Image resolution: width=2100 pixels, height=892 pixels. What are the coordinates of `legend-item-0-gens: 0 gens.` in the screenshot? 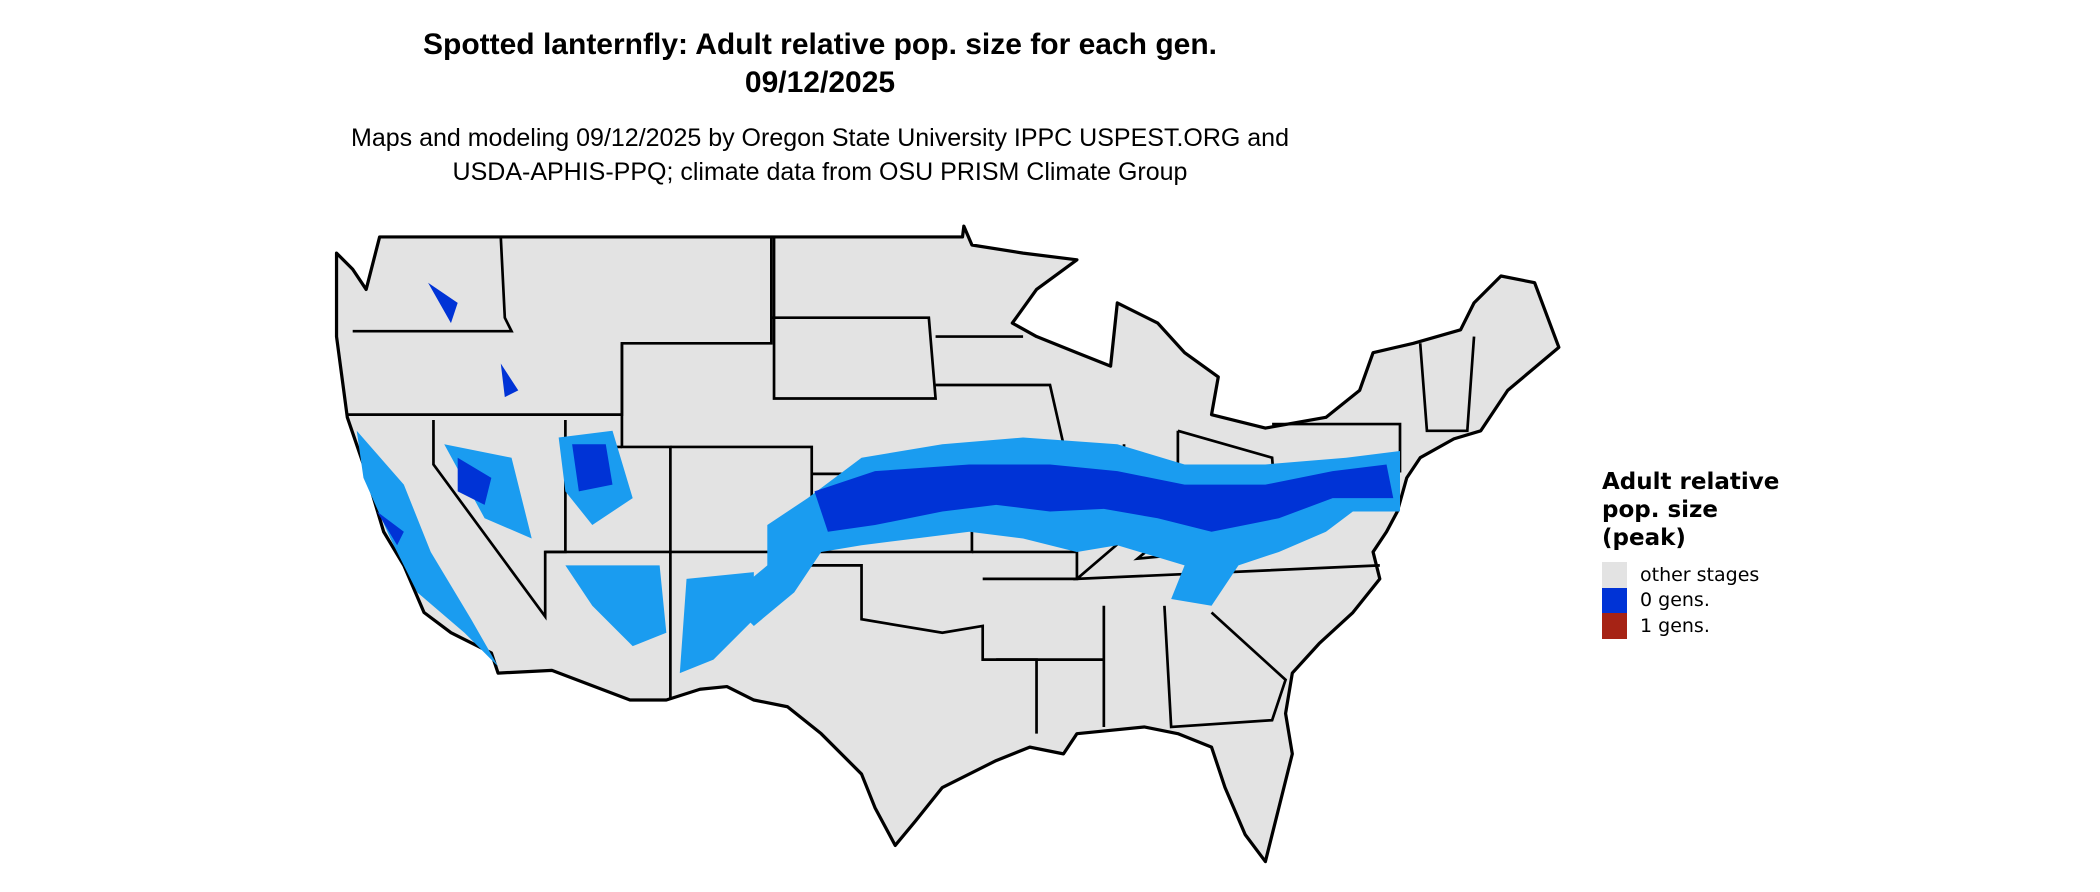 It's located at (1712, 600).